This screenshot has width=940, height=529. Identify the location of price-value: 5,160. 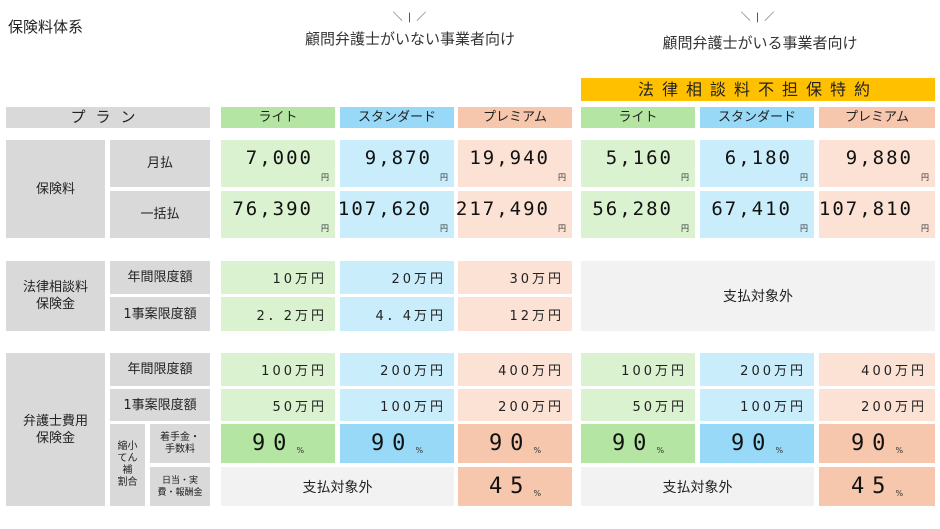
(639, 158).